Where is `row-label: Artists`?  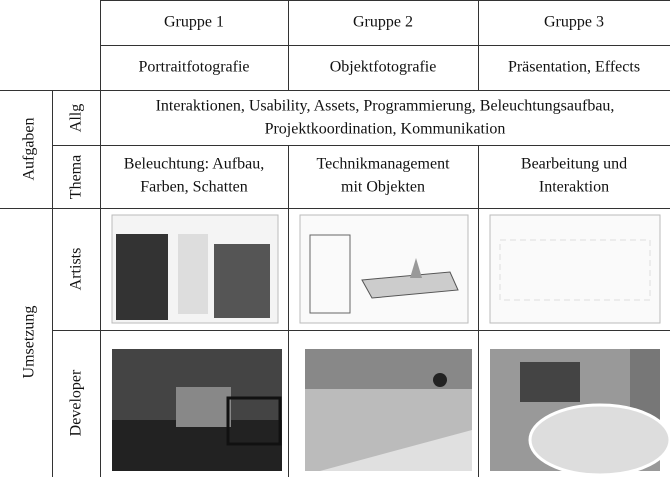 row-label: Artists is located at coordinates (76, 269).